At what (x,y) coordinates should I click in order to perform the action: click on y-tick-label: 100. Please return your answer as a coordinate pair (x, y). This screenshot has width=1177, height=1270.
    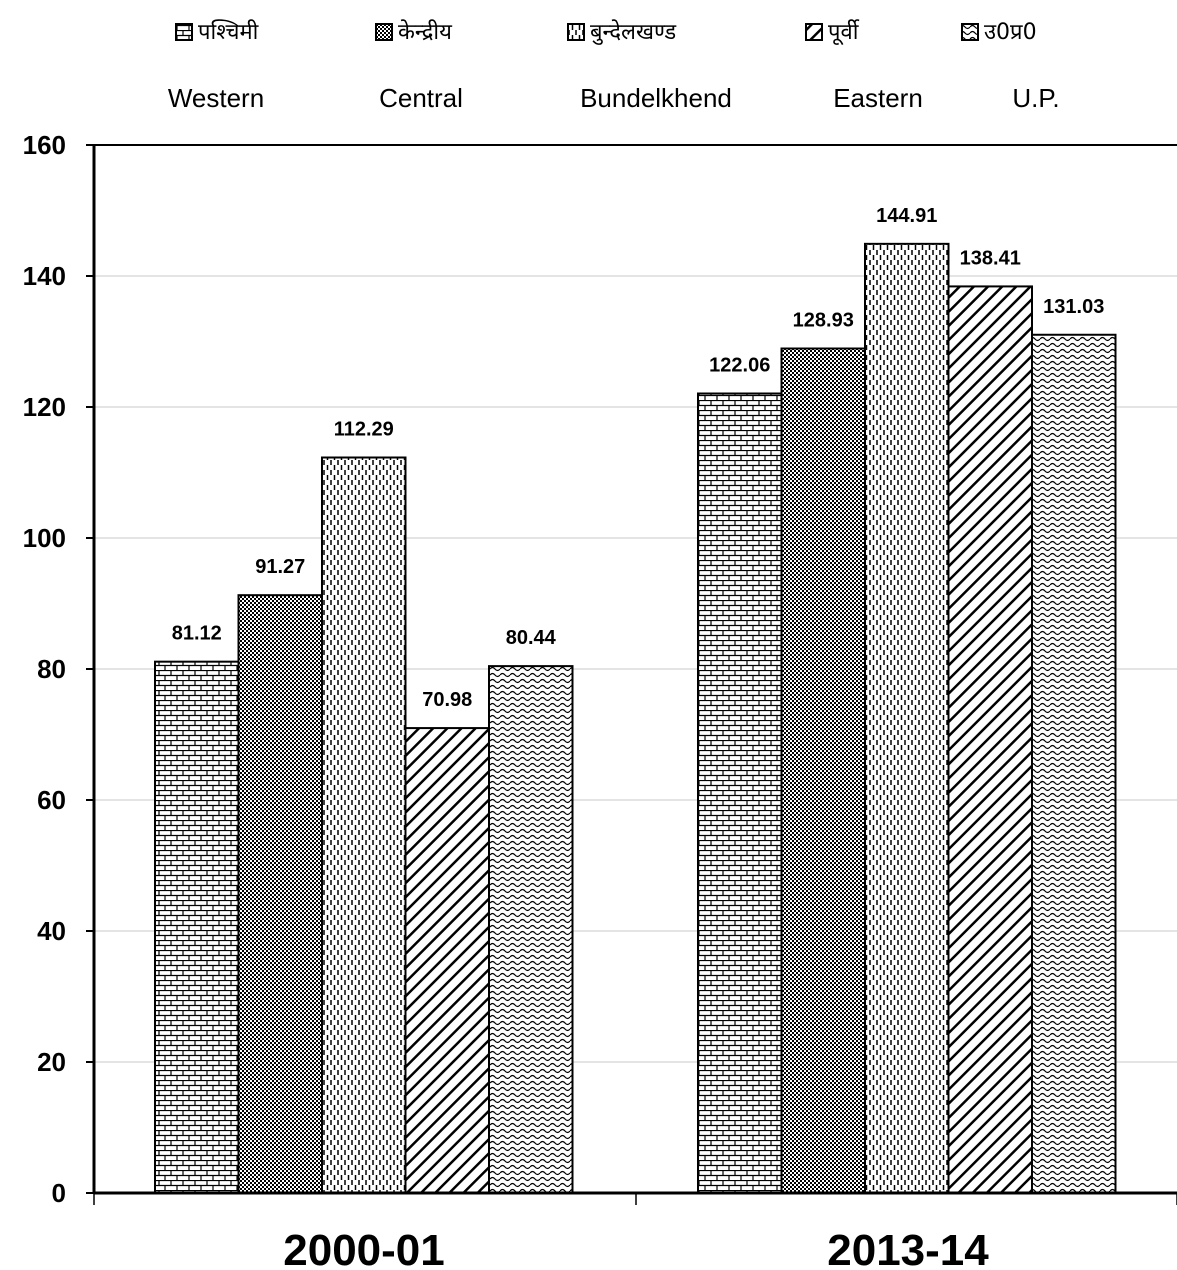
    Looking at the image, I should click on (44, 538).